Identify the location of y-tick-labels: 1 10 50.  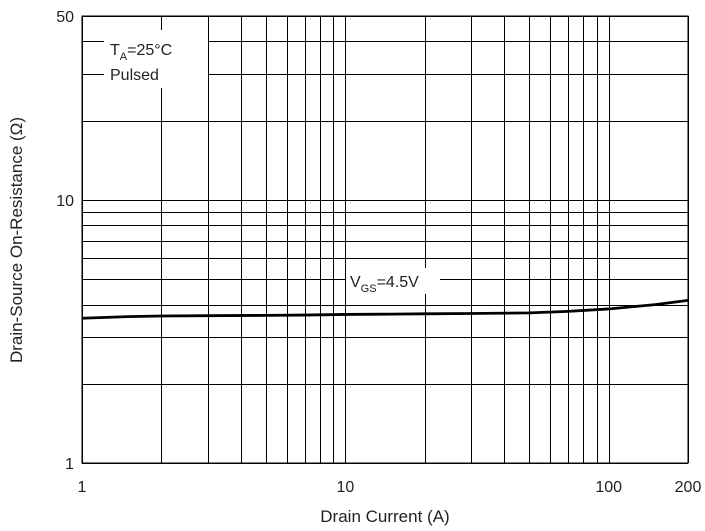
(65, 241).